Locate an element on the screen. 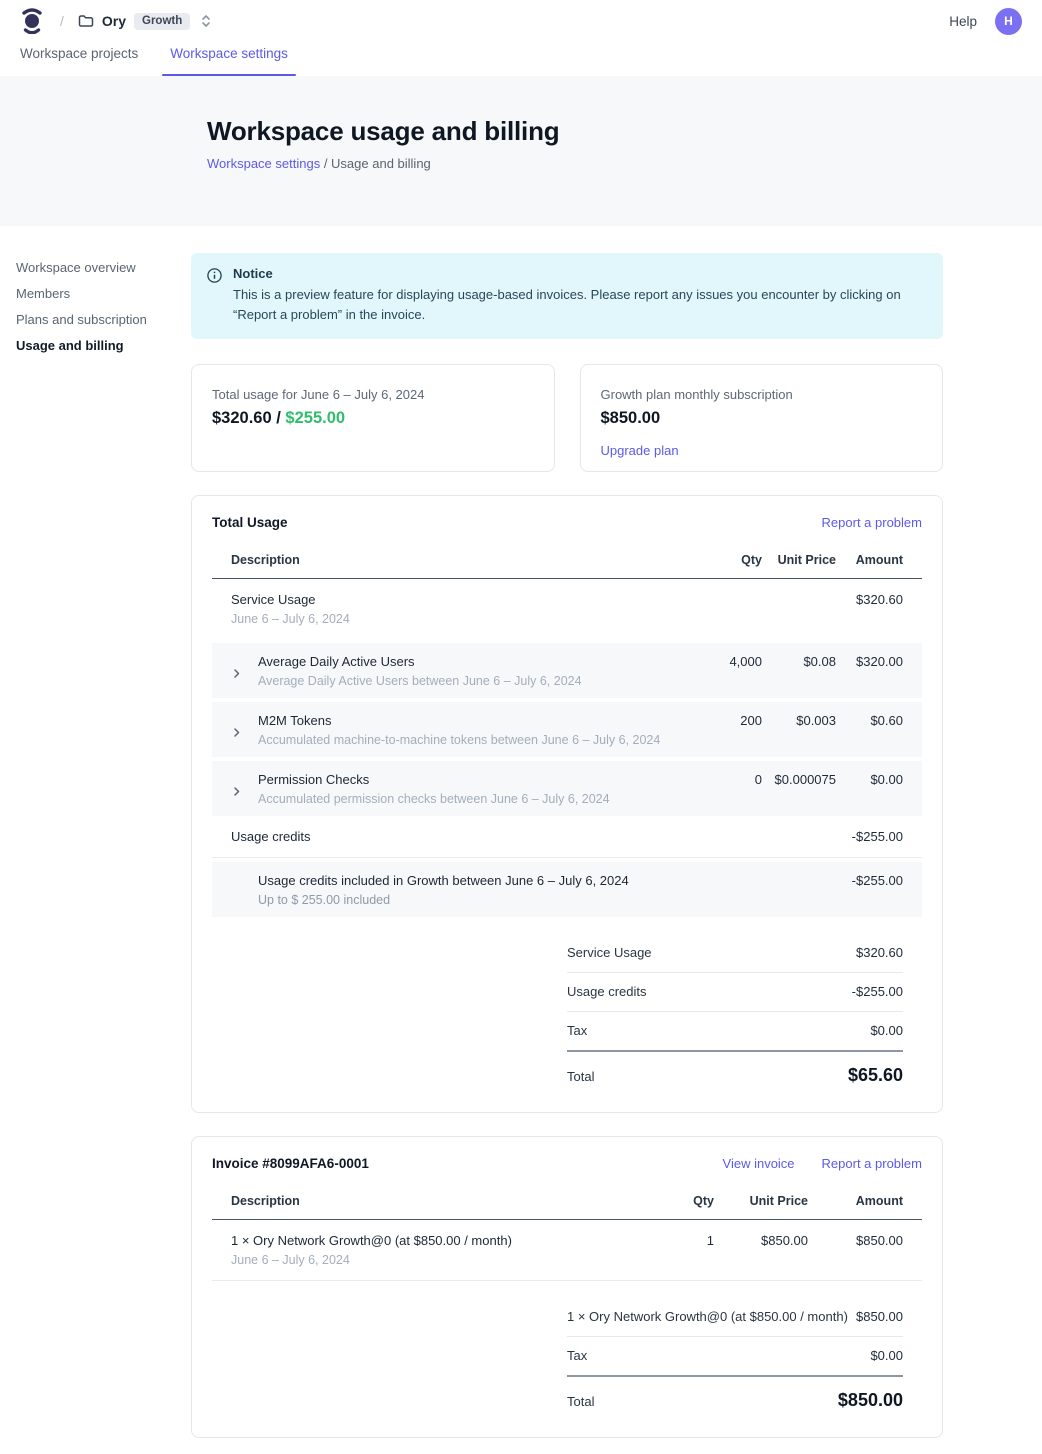  usage-amount-used: $320.60 is located at coordinates (242, 418).